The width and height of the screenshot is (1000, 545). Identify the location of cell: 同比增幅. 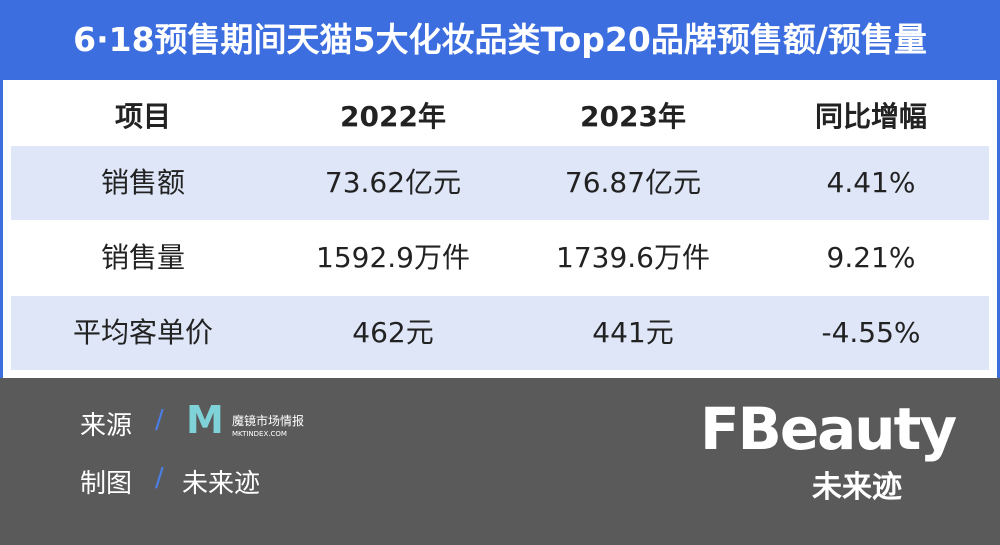
(870, 116).